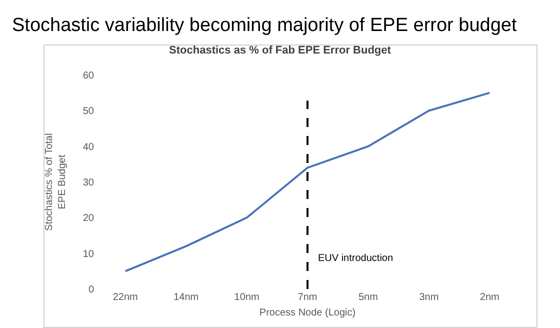  I want to click on y-tick-label: 20, so click(88, 218).